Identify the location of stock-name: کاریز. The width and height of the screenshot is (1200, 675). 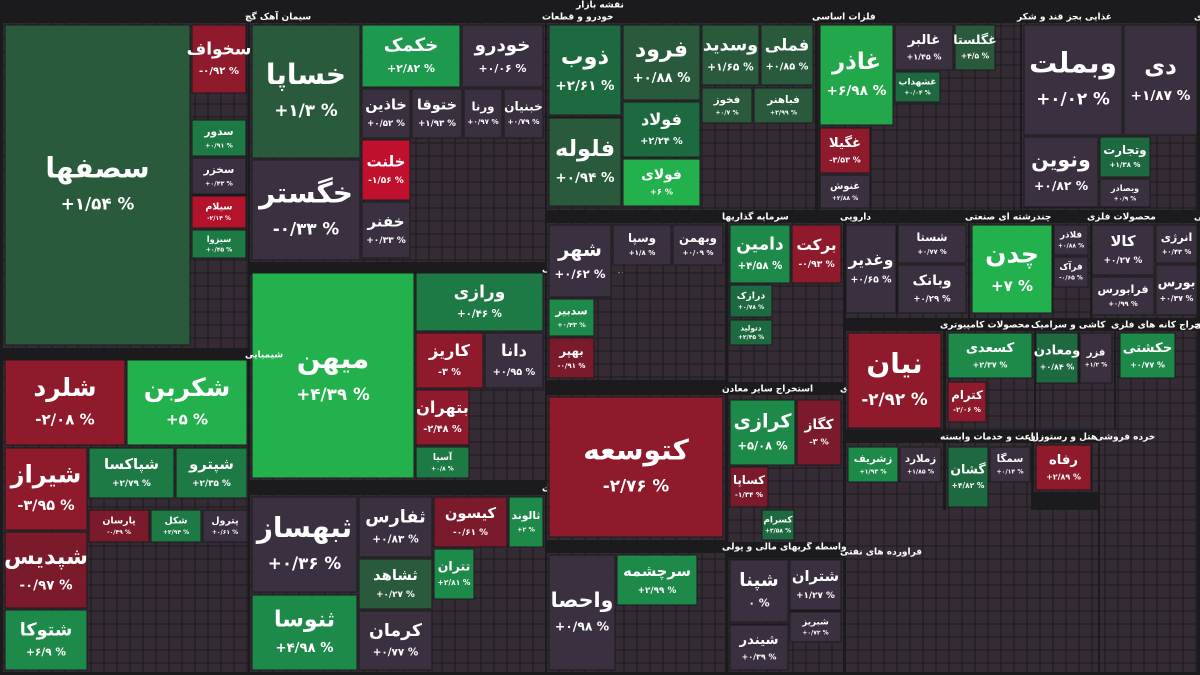
(449, 350).